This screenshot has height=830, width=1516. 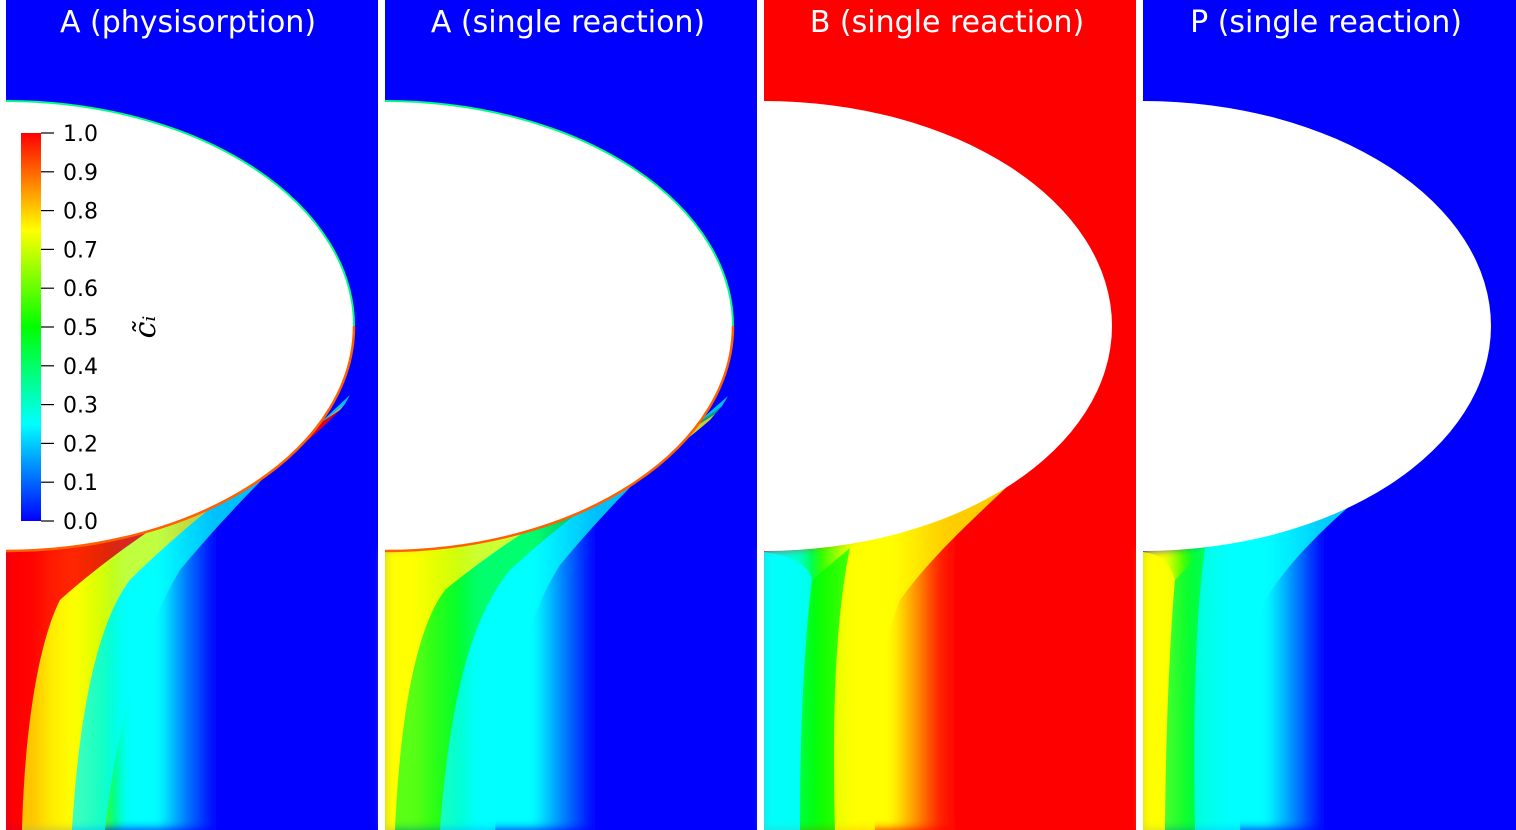 I want to click on colorbar-ticks: 1.0 0.9 0.8 0.7 0.6 0.5 0.4 0.3 0.2 0.1 0.0, so click(x=69, y=328).